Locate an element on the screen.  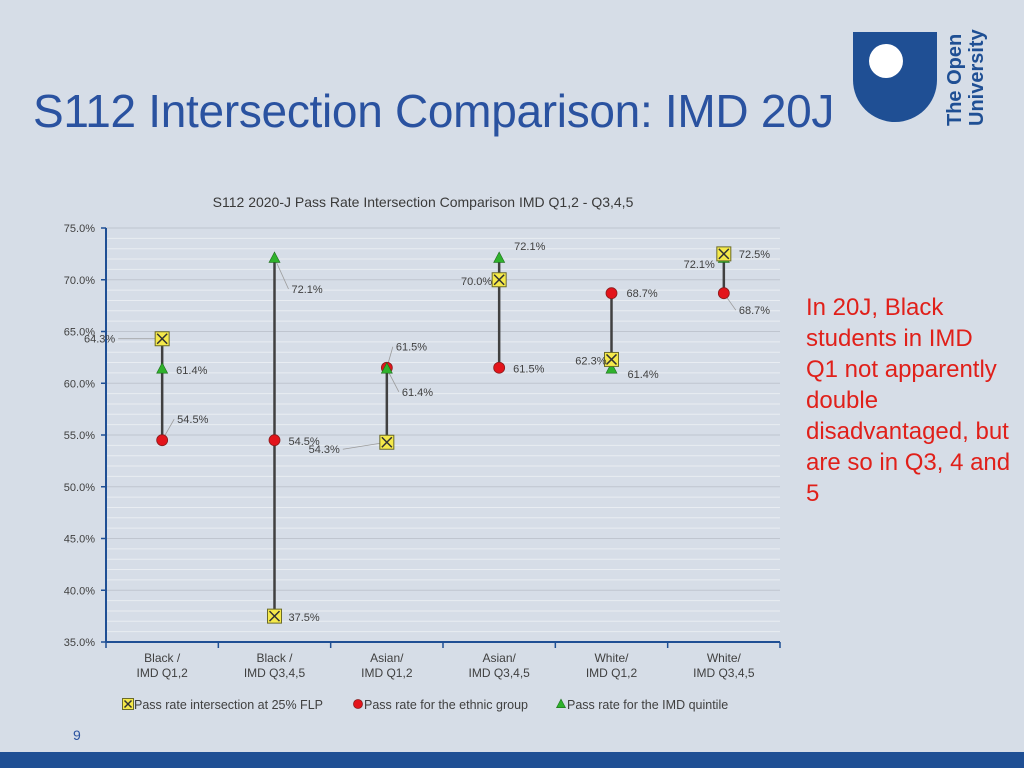
y-tick-label: 60.0% is located at coordinates (79, 384).